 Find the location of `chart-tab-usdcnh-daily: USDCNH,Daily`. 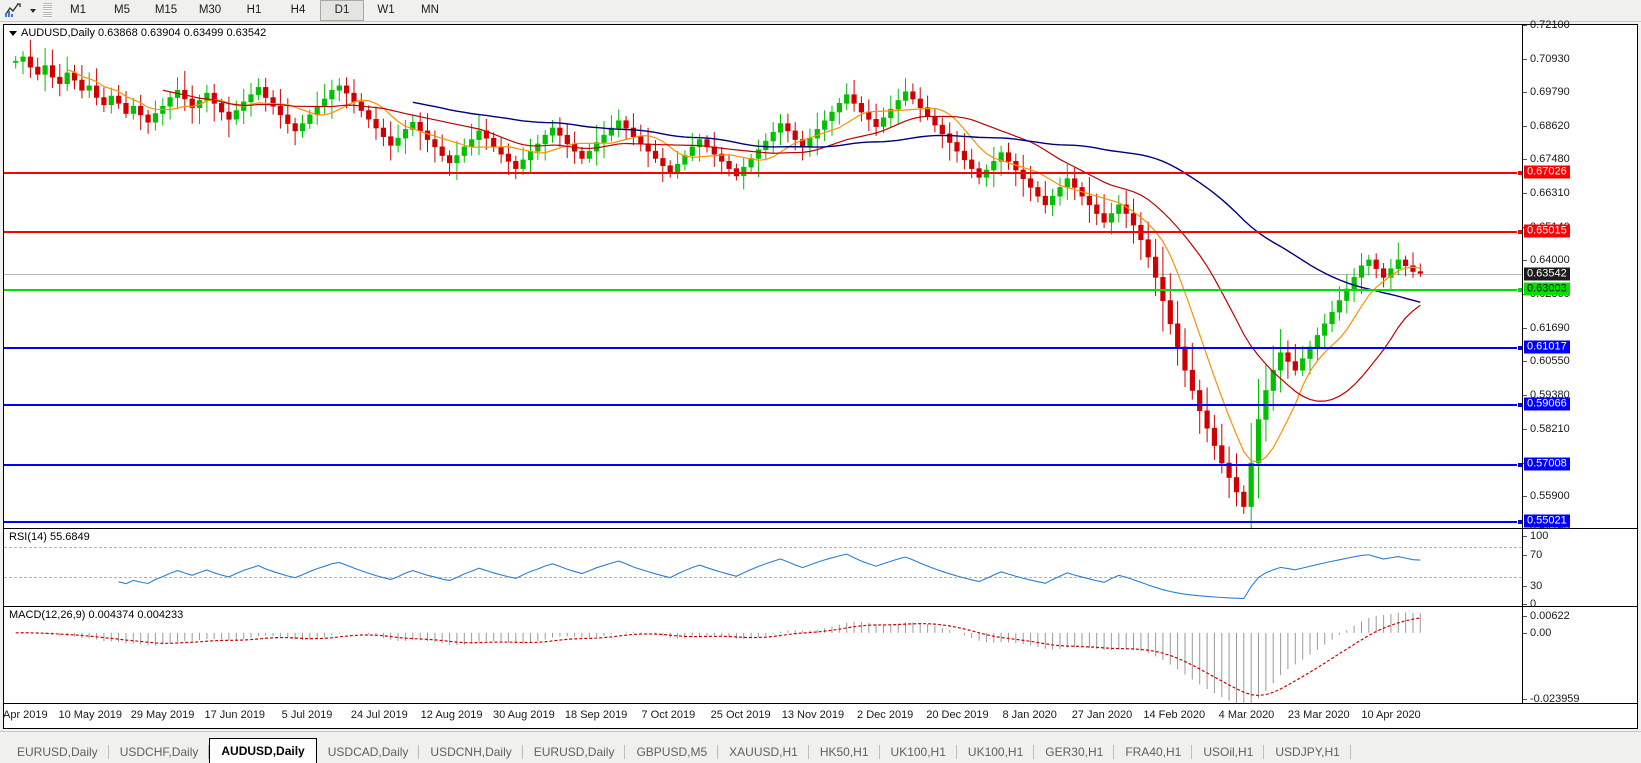

chart-tab-usdcnh-daily: USDCNH,Daily is located at coordinates (471, 752).